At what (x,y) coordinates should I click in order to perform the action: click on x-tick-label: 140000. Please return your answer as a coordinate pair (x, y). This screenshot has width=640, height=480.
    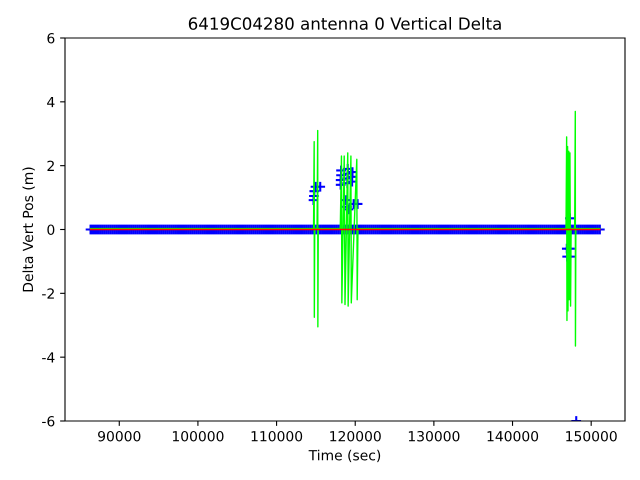
    Looking at the image, I should click on (513, 436).